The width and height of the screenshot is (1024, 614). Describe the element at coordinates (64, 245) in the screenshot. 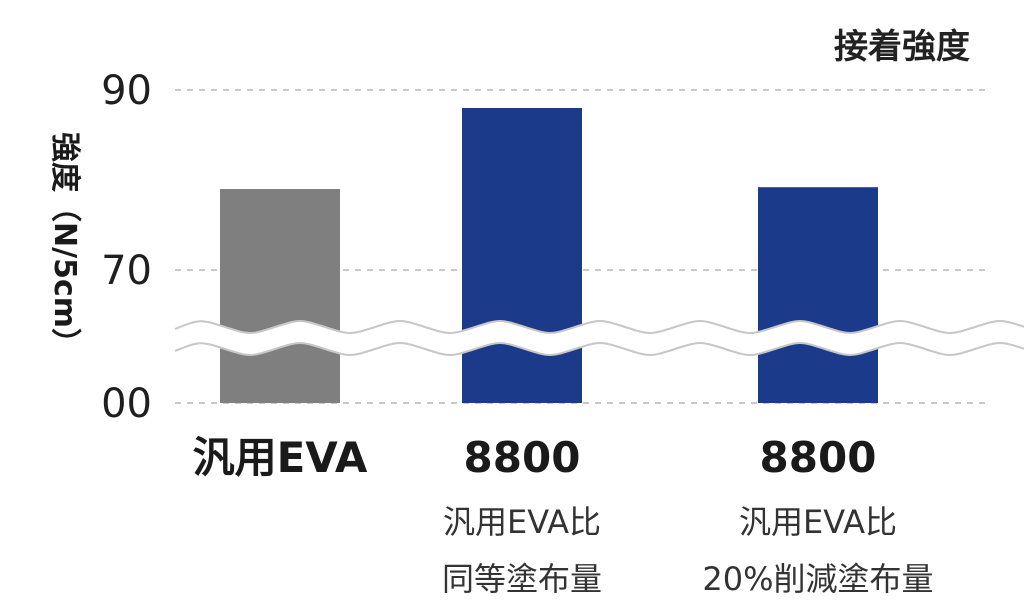

I see `y-axis-label: 強度（N/5cm）` at that location.